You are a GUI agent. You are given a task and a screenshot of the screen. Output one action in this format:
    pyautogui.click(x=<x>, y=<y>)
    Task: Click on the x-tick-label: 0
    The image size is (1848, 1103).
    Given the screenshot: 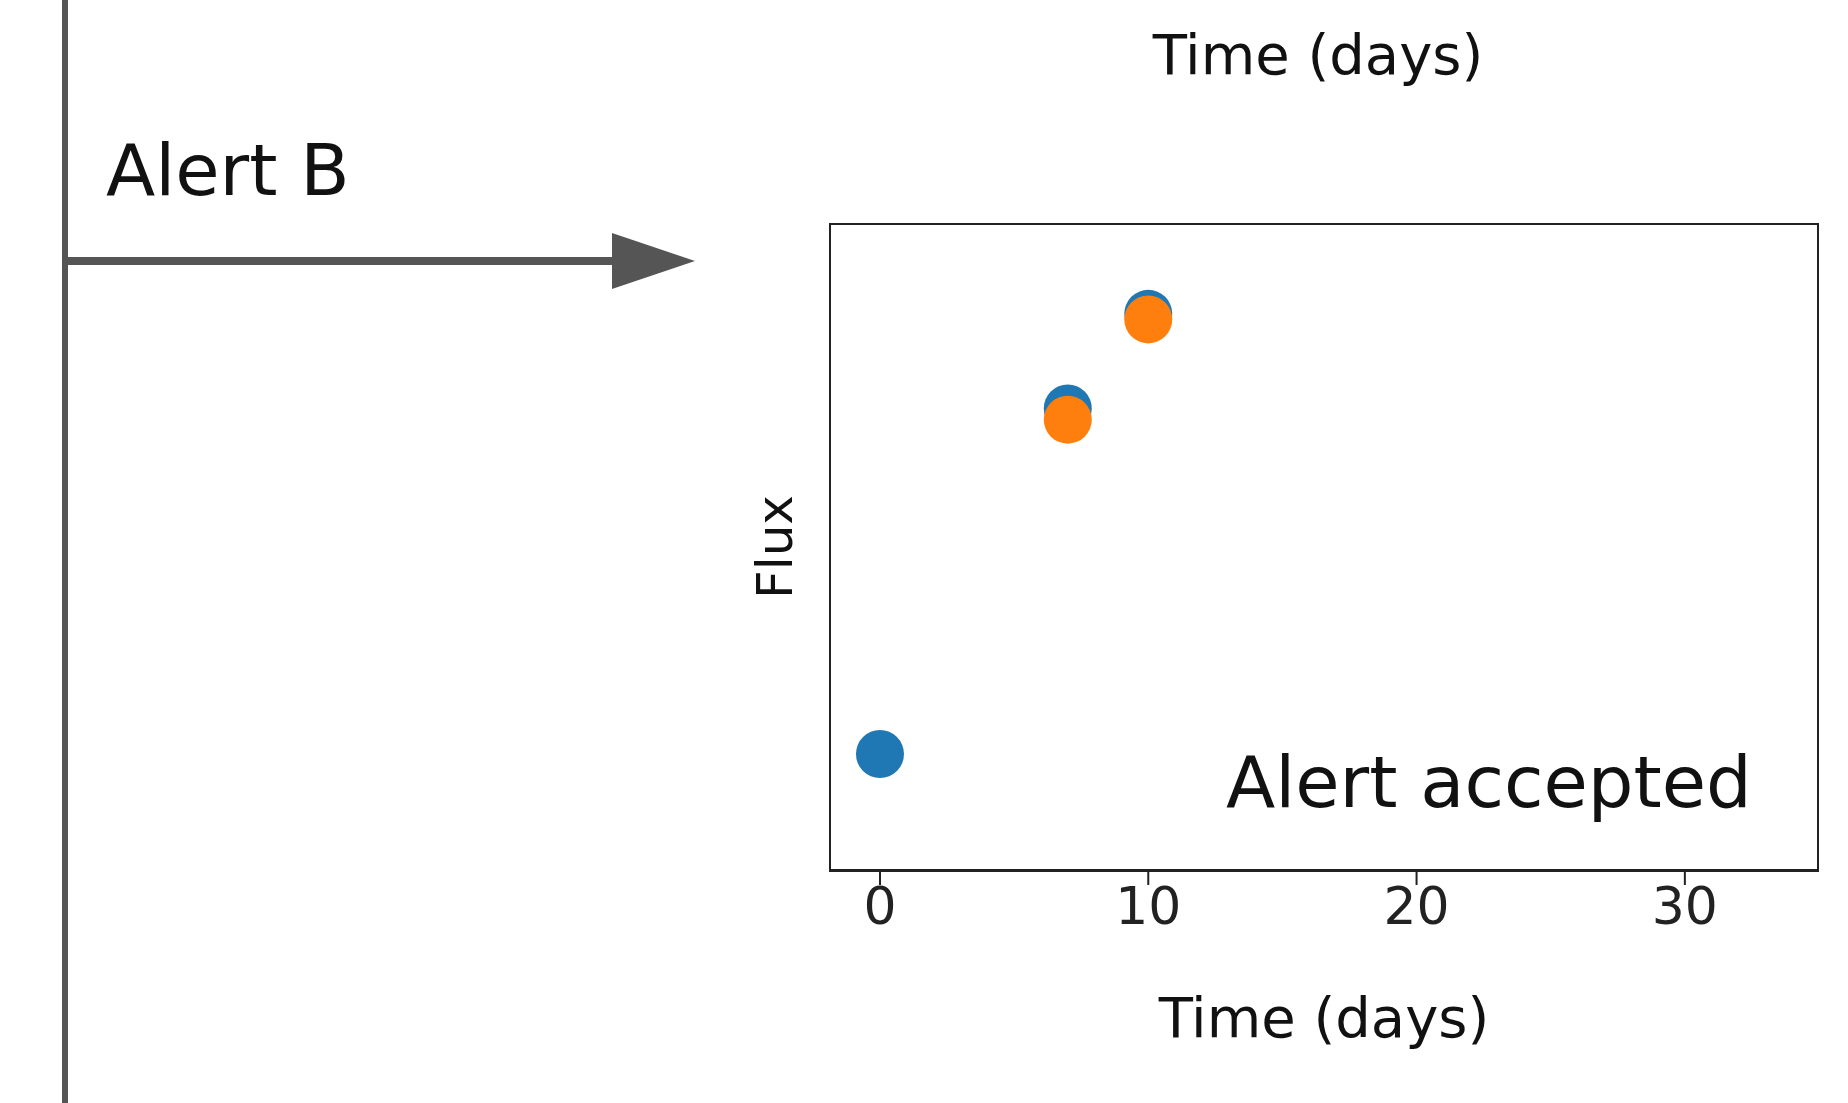 What is the action you would take?
    pyautogui.click(x=880, y=905)
    